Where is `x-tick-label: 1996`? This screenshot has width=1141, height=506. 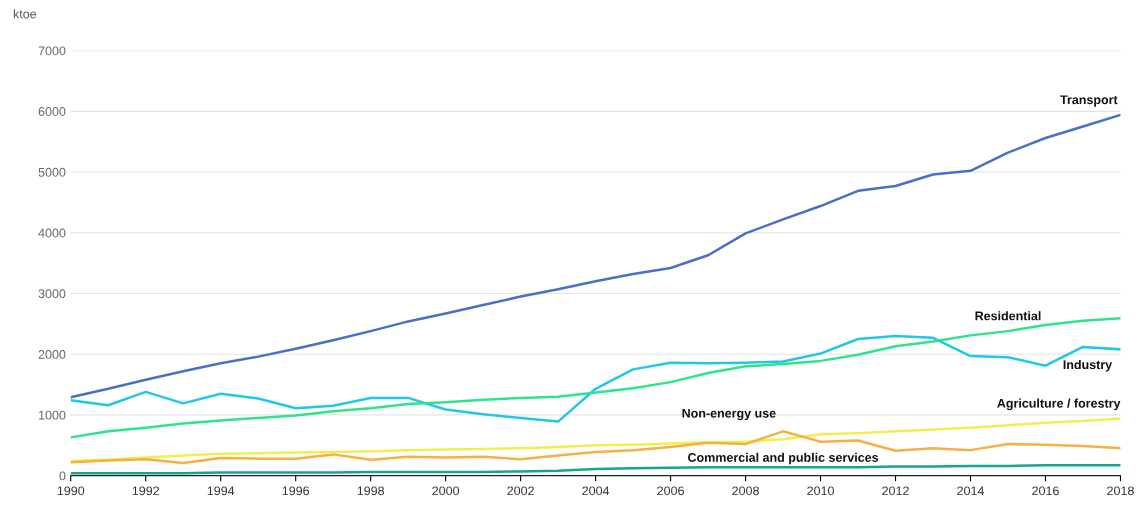
x-tick-label: 1996 is located at coordinates (296, 491).